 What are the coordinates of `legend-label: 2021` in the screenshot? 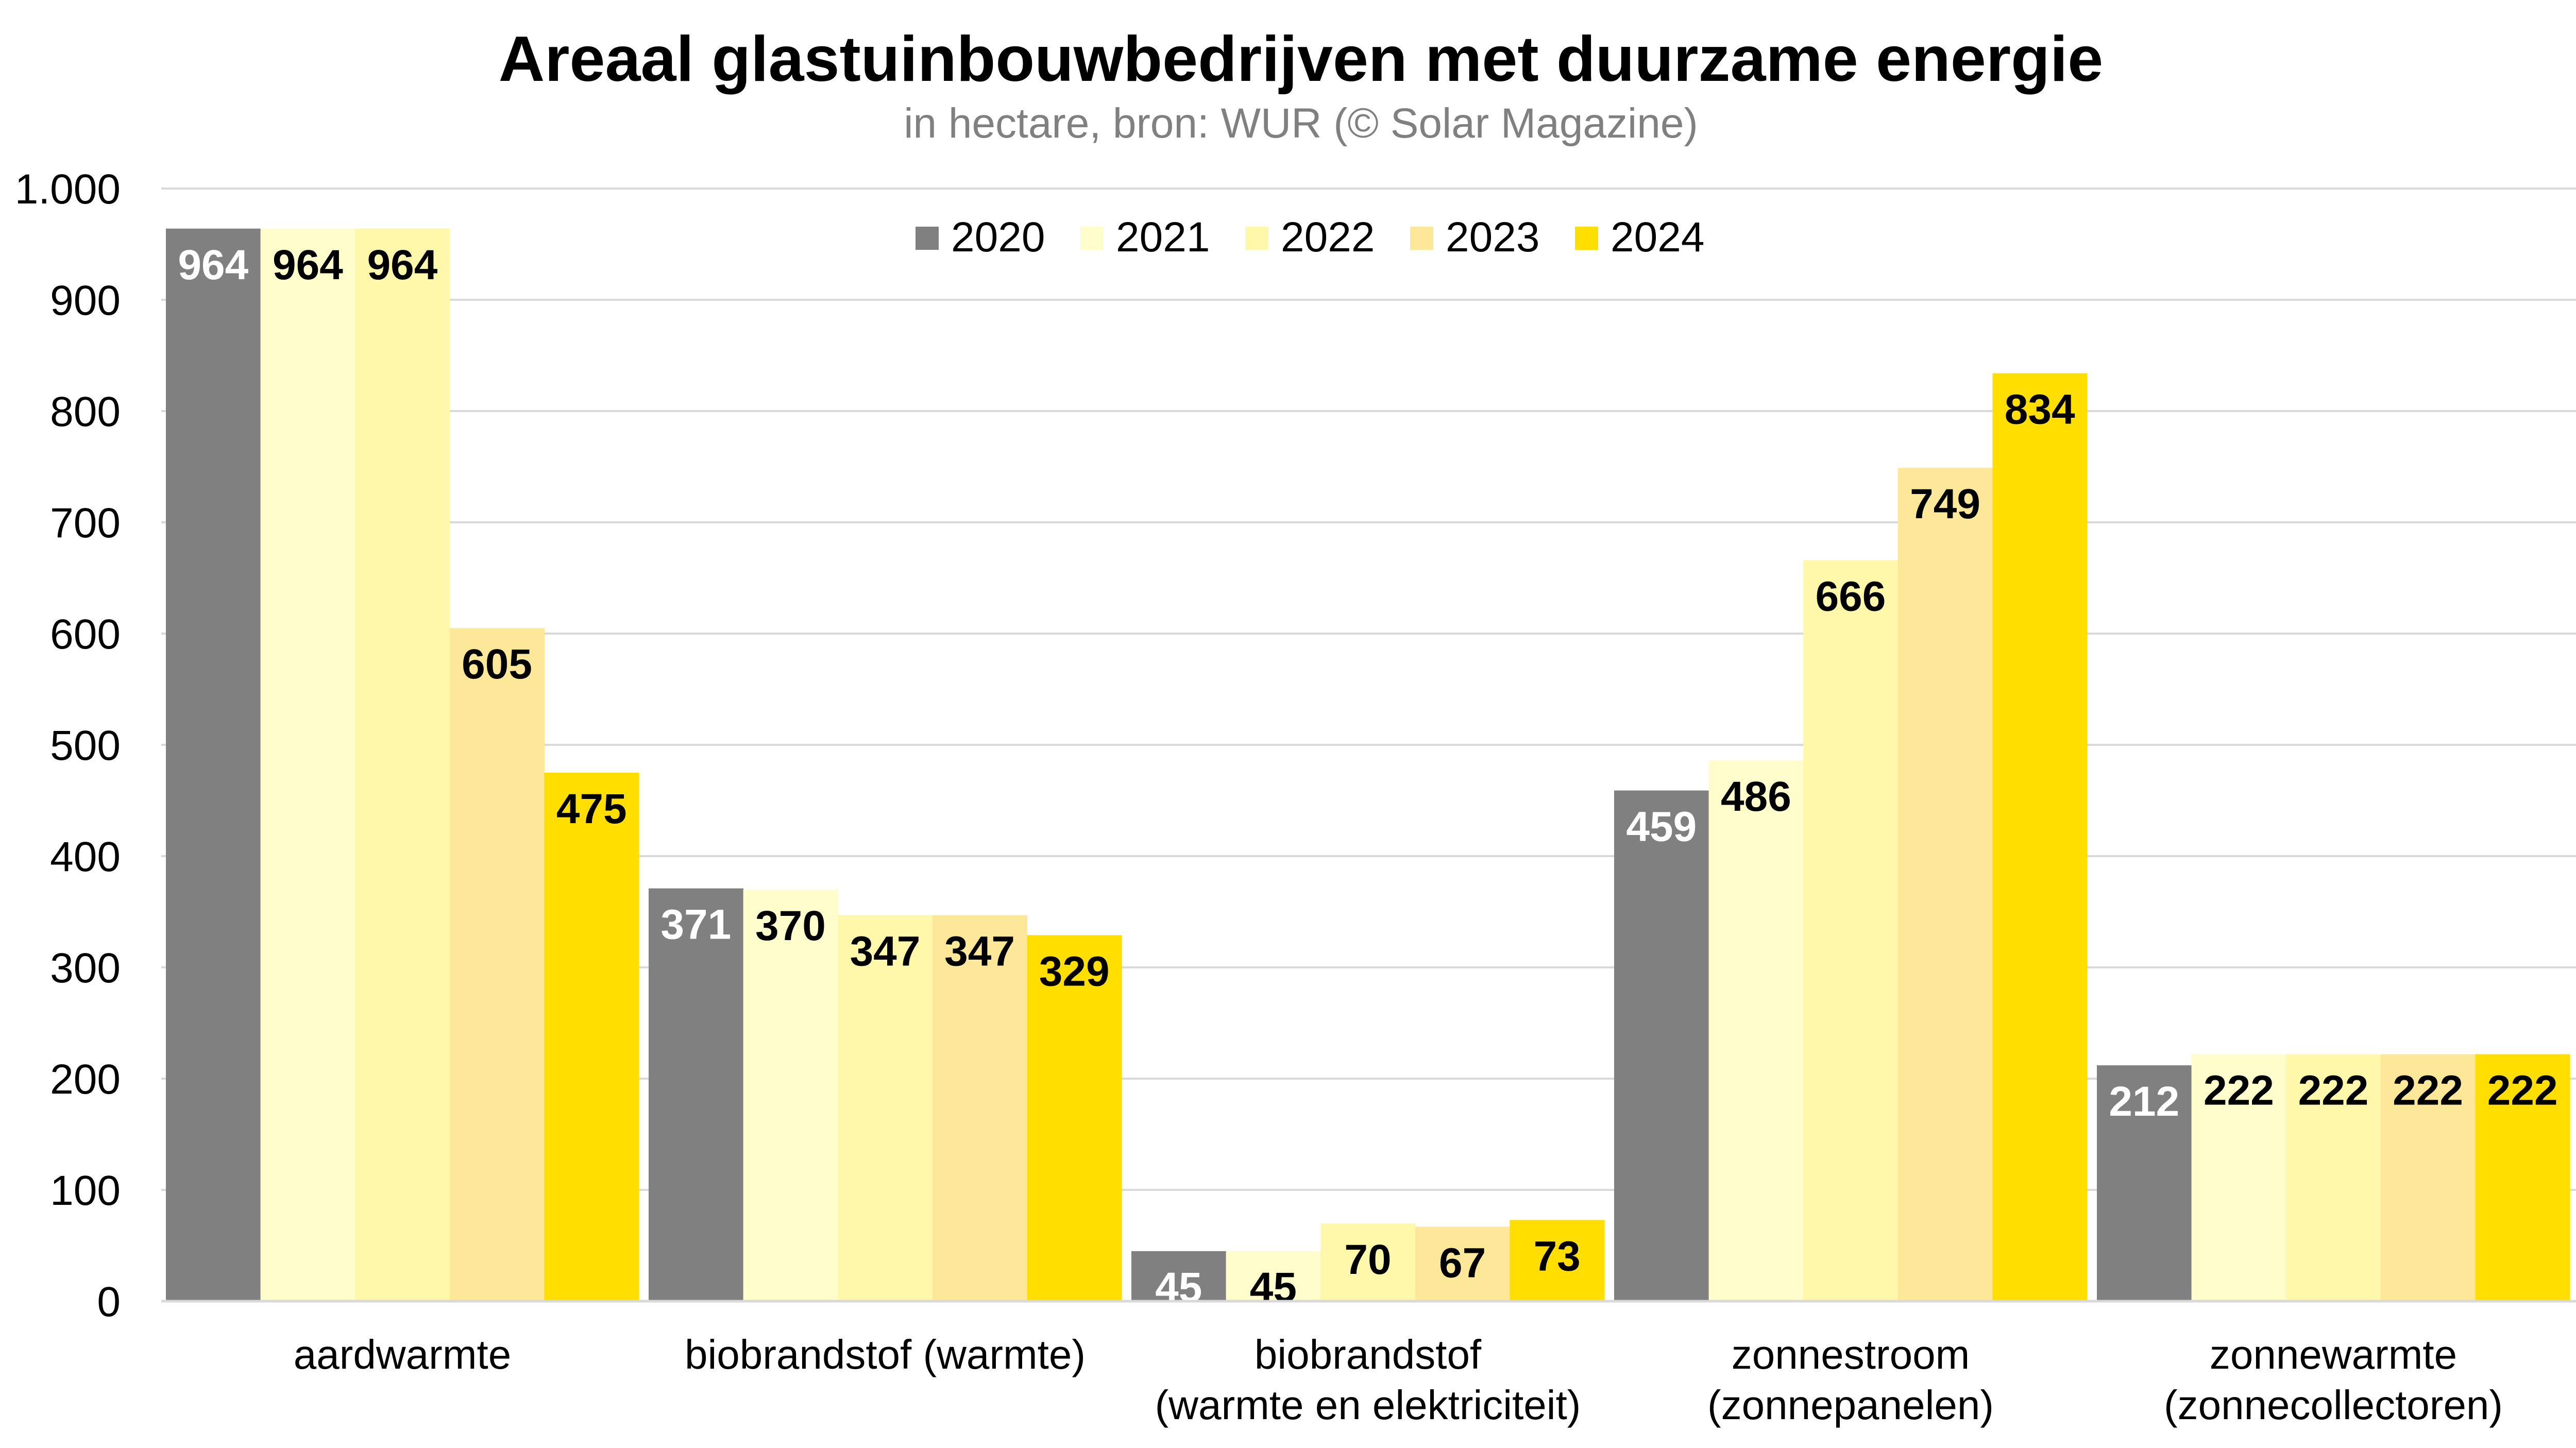 It's located at (1163, 237).